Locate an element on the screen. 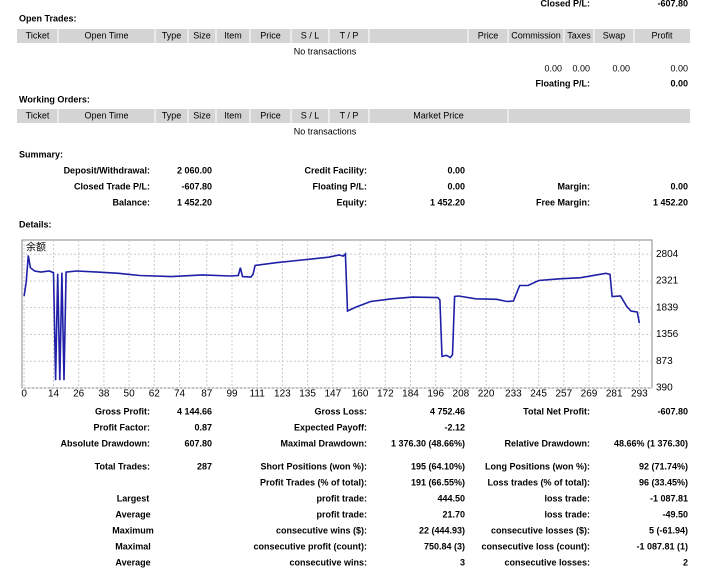 The width and height of the screenshot is (702, 573). x-tick-label: 245 is located at coordinates (538, 394).